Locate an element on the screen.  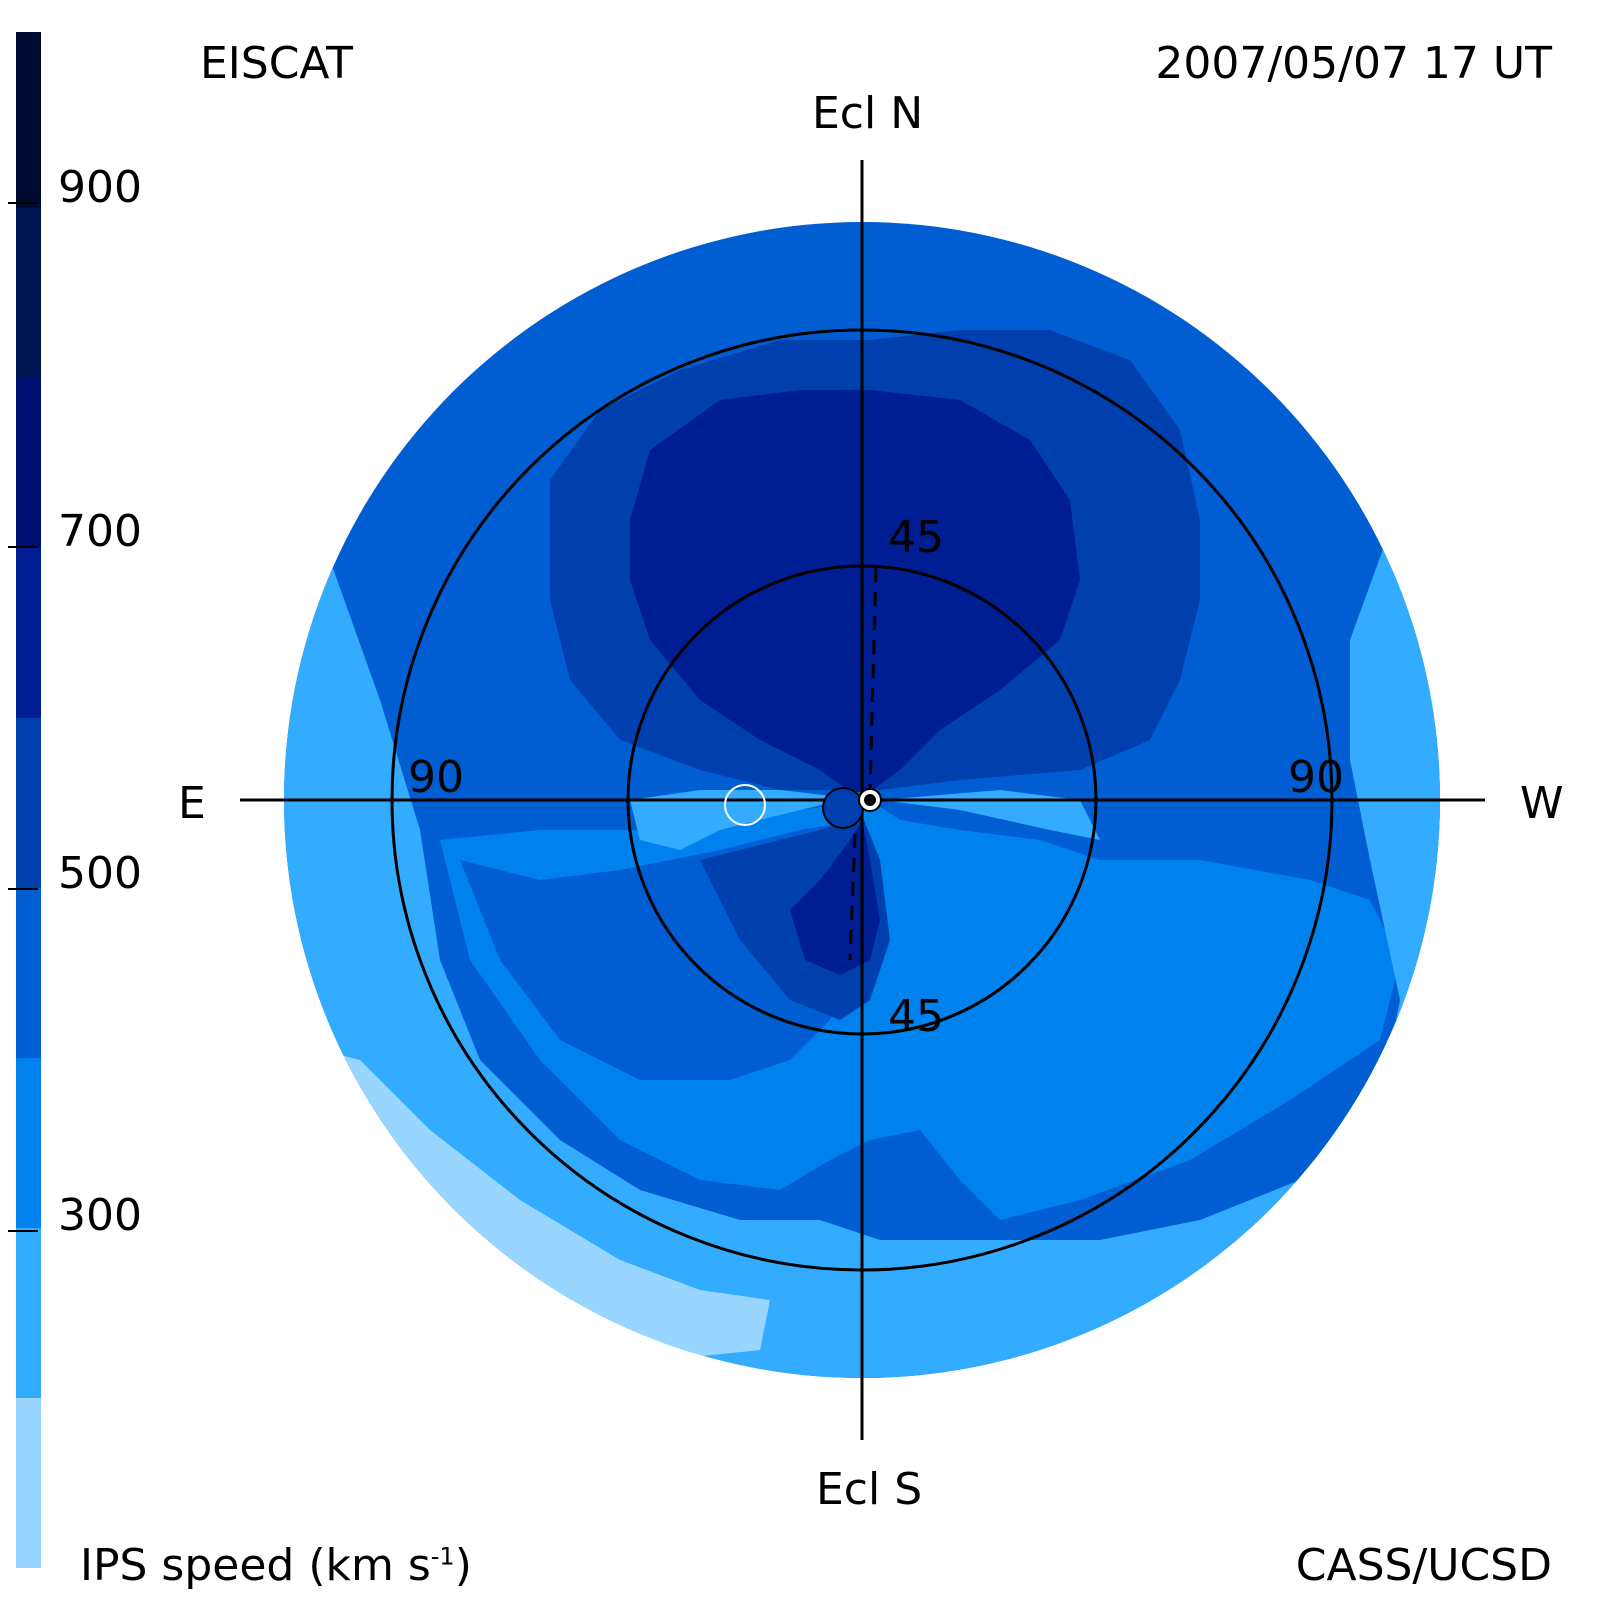
contour-darkest is located at coordinates (855, 591).